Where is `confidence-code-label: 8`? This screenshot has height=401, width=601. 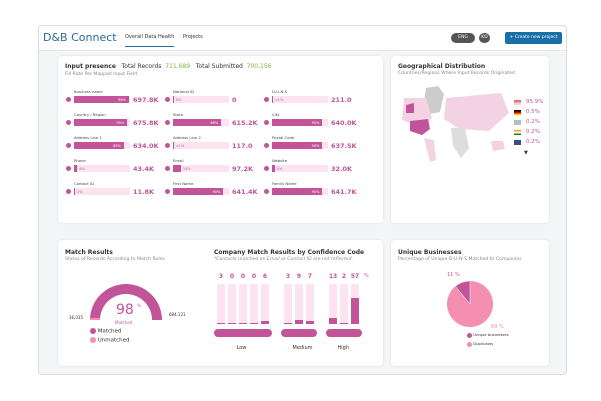 confidence-code-label: 8 is located at coordinates (331, 343).